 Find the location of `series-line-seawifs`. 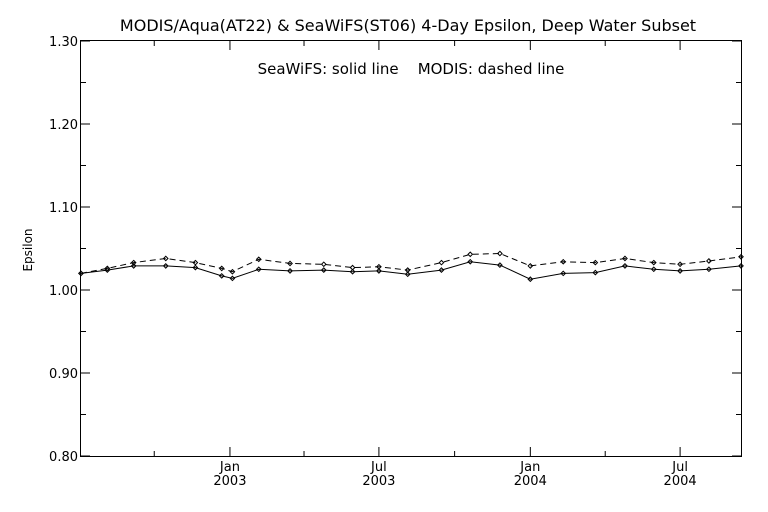

series-line-seawifs is located at coordinates (411, 270).